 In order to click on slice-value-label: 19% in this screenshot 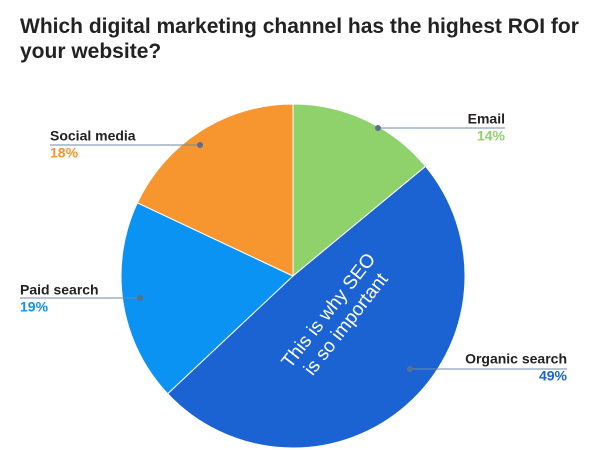, I will do `click(34, 307)`.